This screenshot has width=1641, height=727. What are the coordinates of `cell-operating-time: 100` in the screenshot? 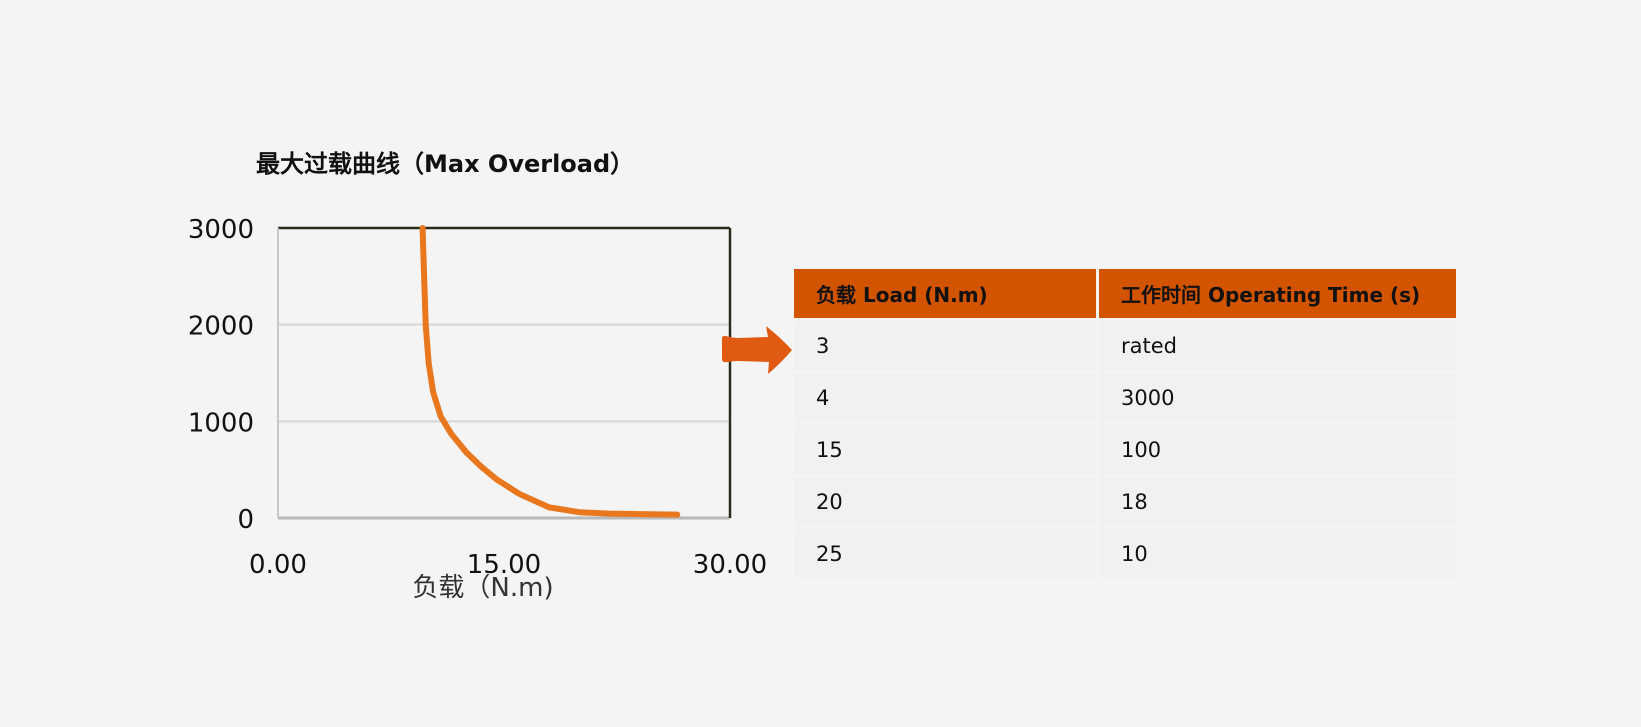 It's located at (1277, 449).